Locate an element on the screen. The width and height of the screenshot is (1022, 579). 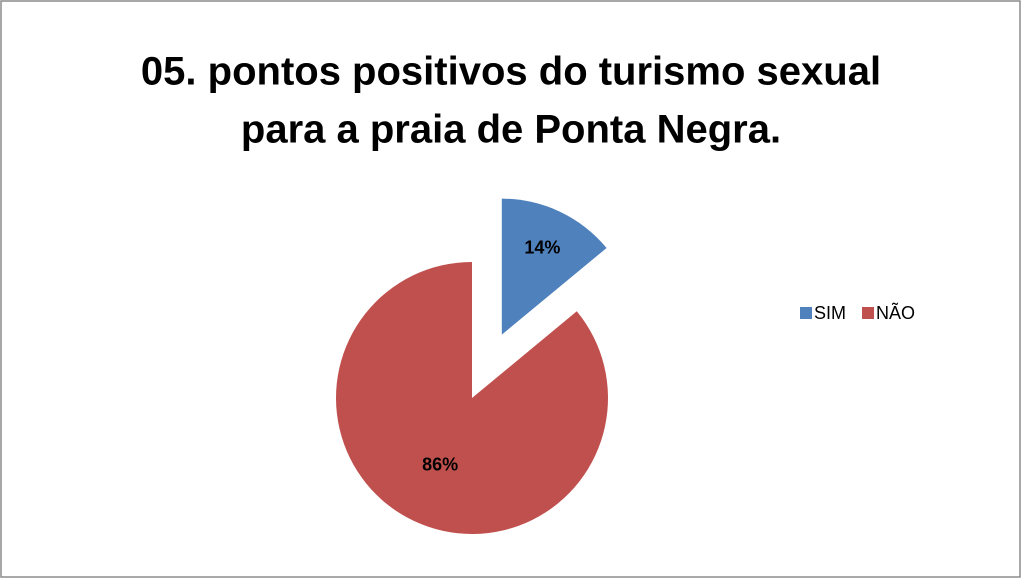
chart-title: para a praia de Ponta Negra. is located at coordinates (511, 130).